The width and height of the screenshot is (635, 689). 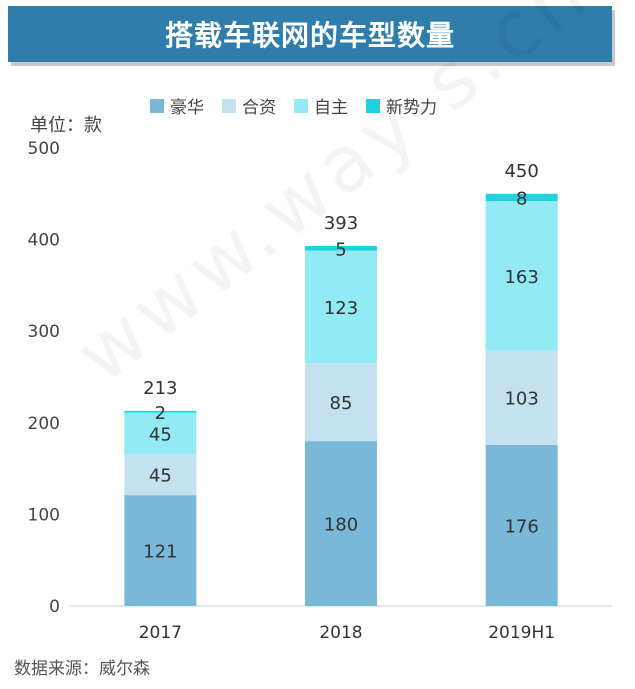 I want to click on bar-value-label: 176, so click(x=521, y=526).